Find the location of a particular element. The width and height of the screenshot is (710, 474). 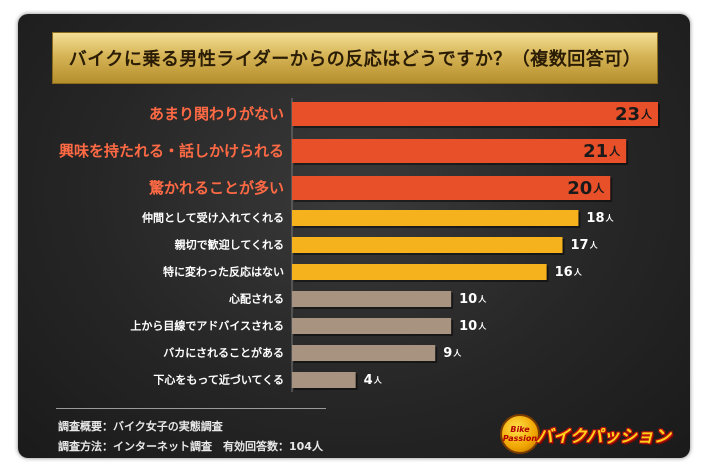

category-label: 下心をもって近づいてくる is located at coordinates (218, 380).